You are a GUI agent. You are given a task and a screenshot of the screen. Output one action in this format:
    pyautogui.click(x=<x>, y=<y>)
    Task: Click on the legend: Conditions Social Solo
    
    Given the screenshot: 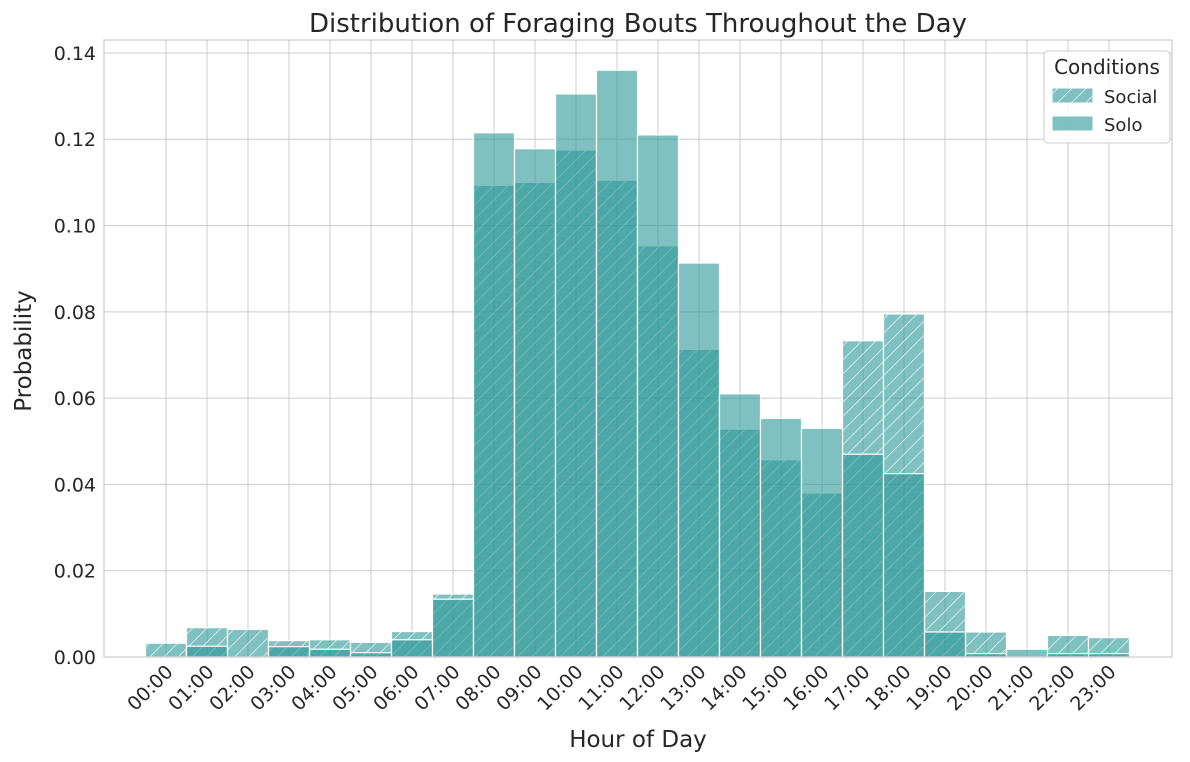 What is the action you would take?
    pyautogui.click(x=1107, y=97)
    